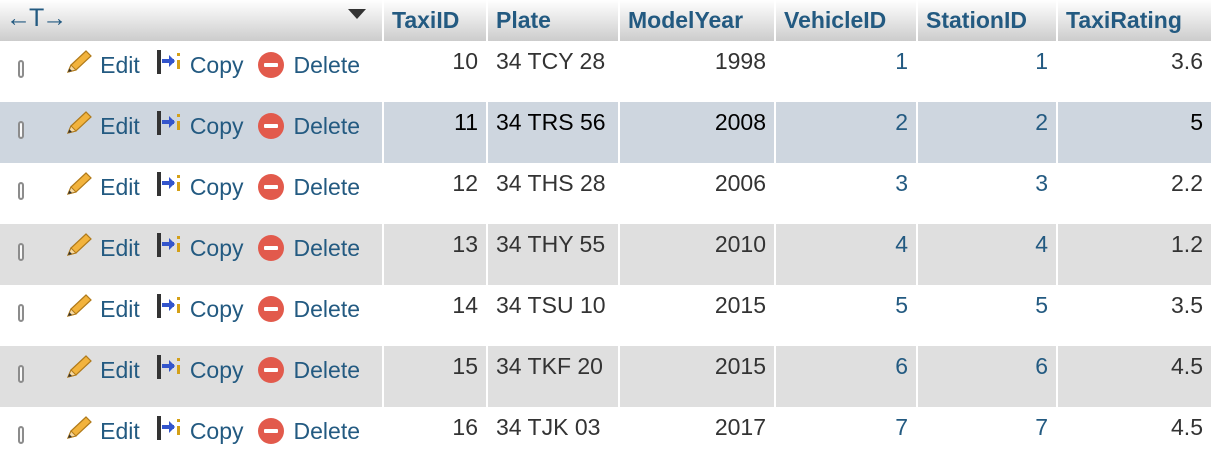  I want to click on cell-taxirating: 4.5, so click(1135, 437).